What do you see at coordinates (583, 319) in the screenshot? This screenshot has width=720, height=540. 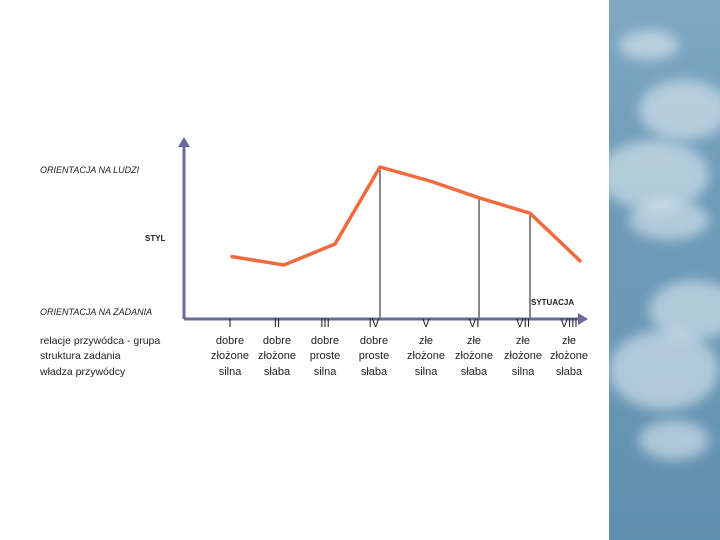 I see `x-axis-arrow` at bounding box center [583, 319].